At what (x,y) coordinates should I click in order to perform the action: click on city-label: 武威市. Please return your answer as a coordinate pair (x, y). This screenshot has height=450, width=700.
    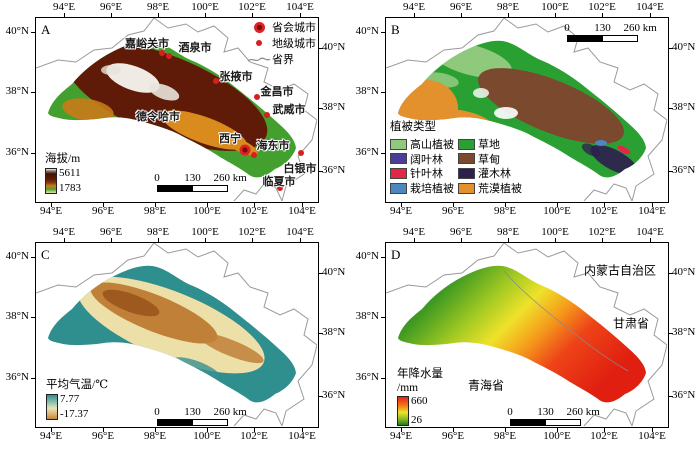
    Looking at the image, I should click on (289, 110).